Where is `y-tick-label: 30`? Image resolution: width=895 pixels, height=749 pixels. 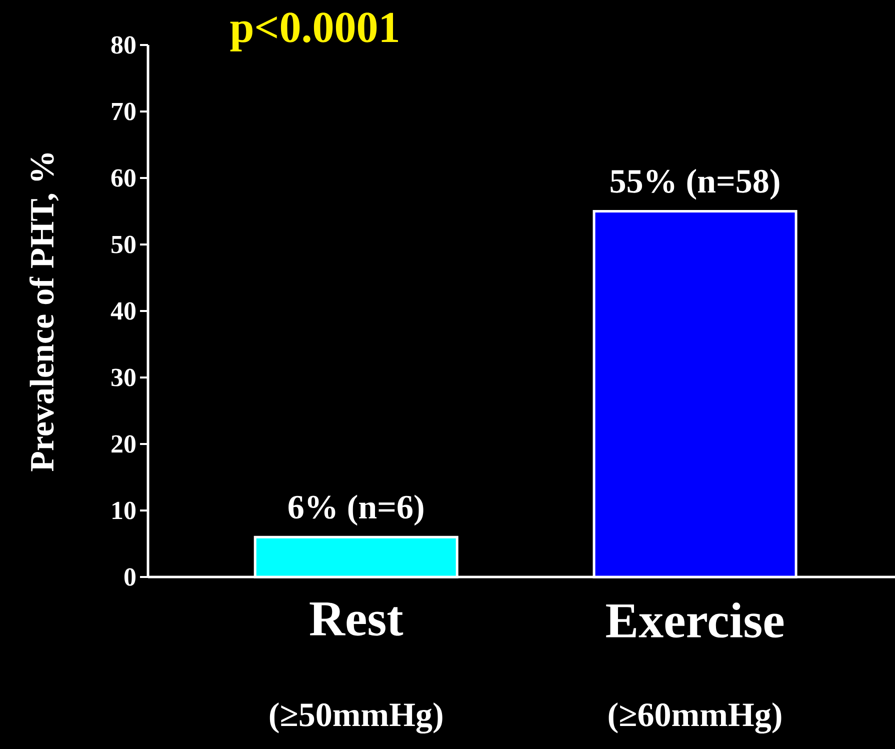
y-tick-label: 30 is located at coordinates (123, 377).